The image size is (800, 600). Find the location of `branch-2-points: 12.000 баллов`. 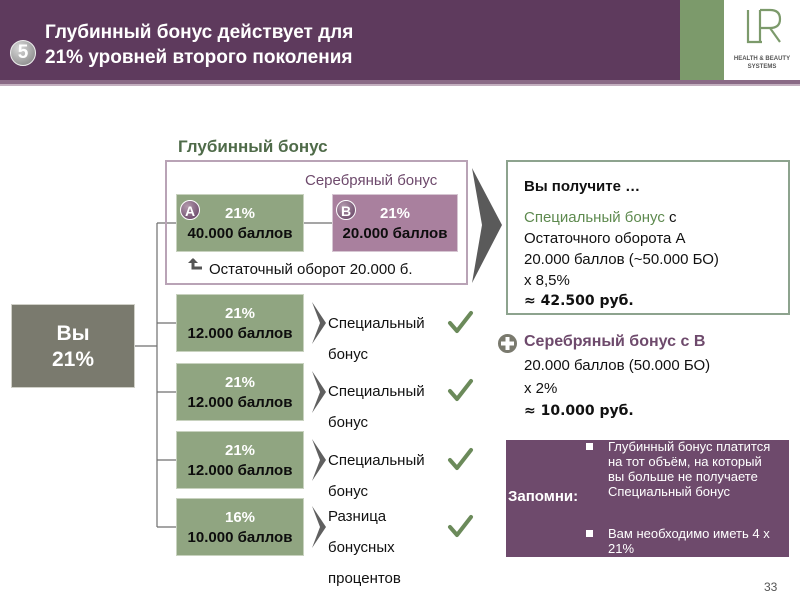

branch-2-points: 12.000 баллов is located at coordinates (240, 402).